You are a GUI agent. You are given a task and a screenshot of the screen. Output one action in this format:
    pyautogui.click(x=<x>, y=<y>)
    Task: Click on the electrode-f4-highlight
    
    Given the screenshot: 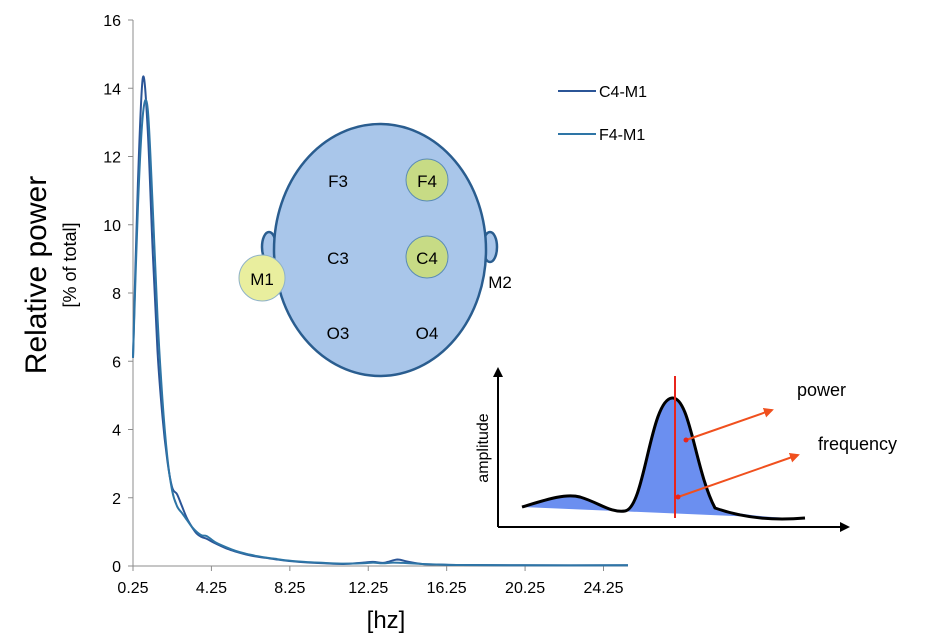 What is the action you would take?
    pyautogui.click(x=427, y=180)
    